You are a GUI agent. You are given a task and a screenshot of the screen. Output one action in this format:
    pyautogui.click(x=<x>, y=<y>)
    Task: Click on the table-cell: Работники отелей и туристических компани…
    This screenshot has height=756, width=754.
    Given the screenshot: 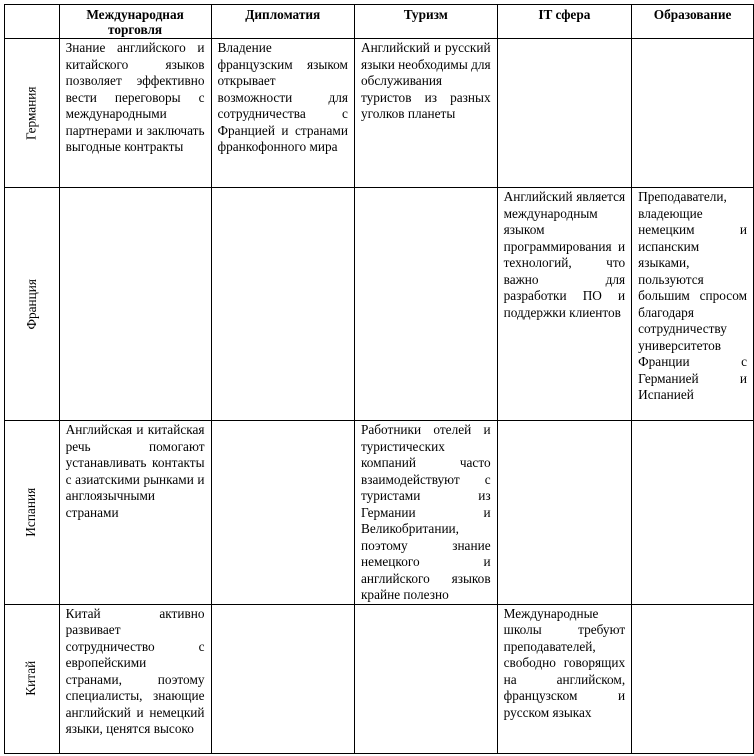 What is the action you would take?
    pyautogui.click(x=425, y=512)
    